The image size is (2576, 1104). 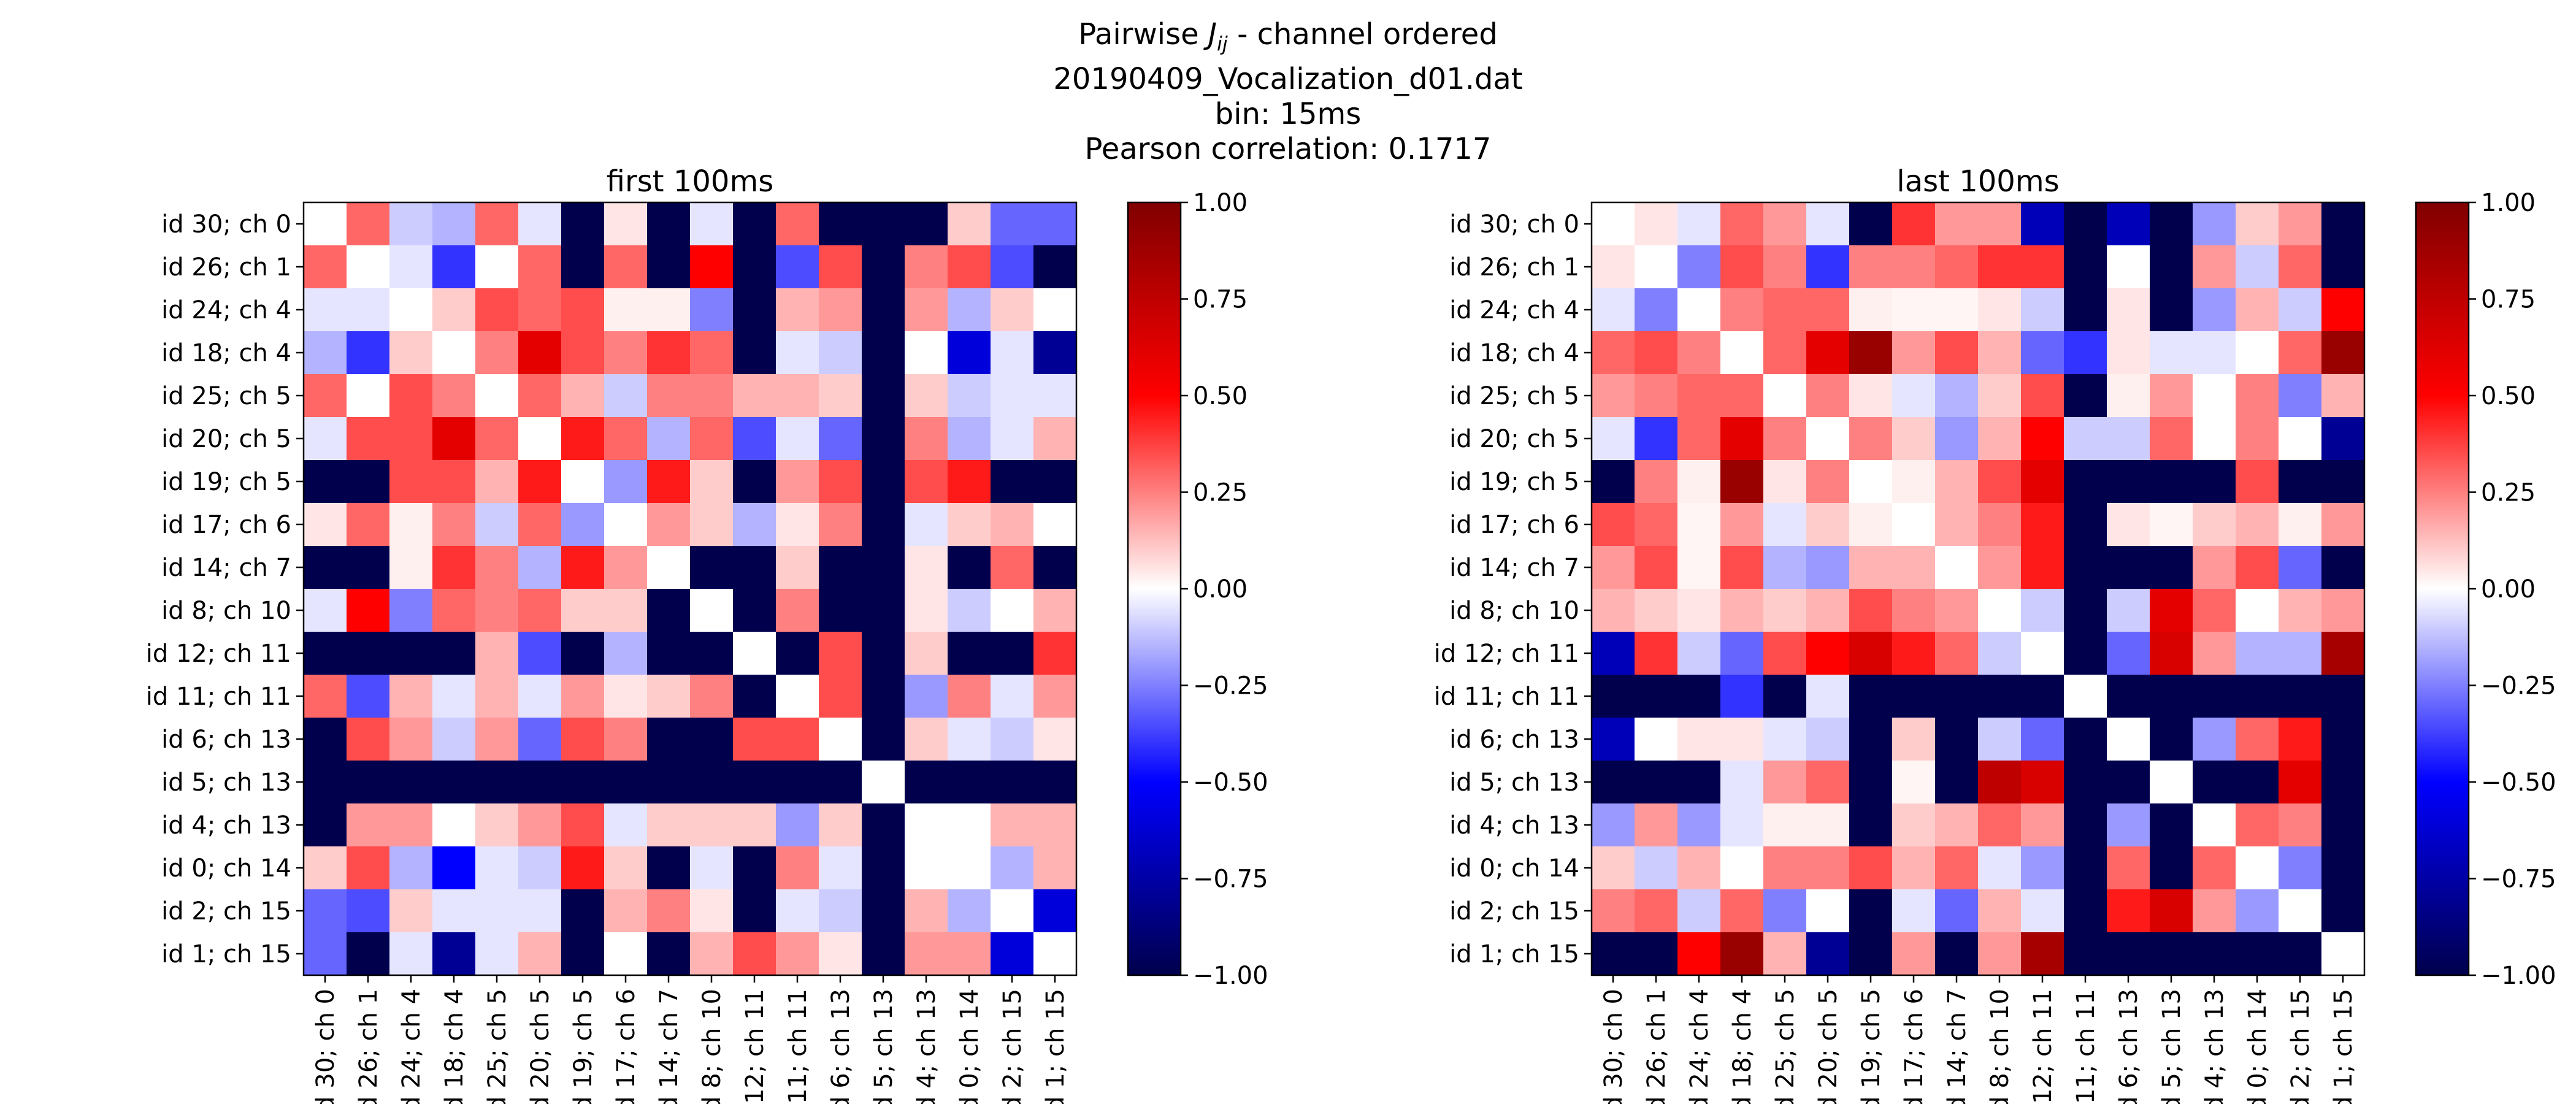 What do you see at coordinates (326, 1046) in the screenshot?
I see `x-tick-label: id 30; ch 0` at bounding box center [326, 1046].